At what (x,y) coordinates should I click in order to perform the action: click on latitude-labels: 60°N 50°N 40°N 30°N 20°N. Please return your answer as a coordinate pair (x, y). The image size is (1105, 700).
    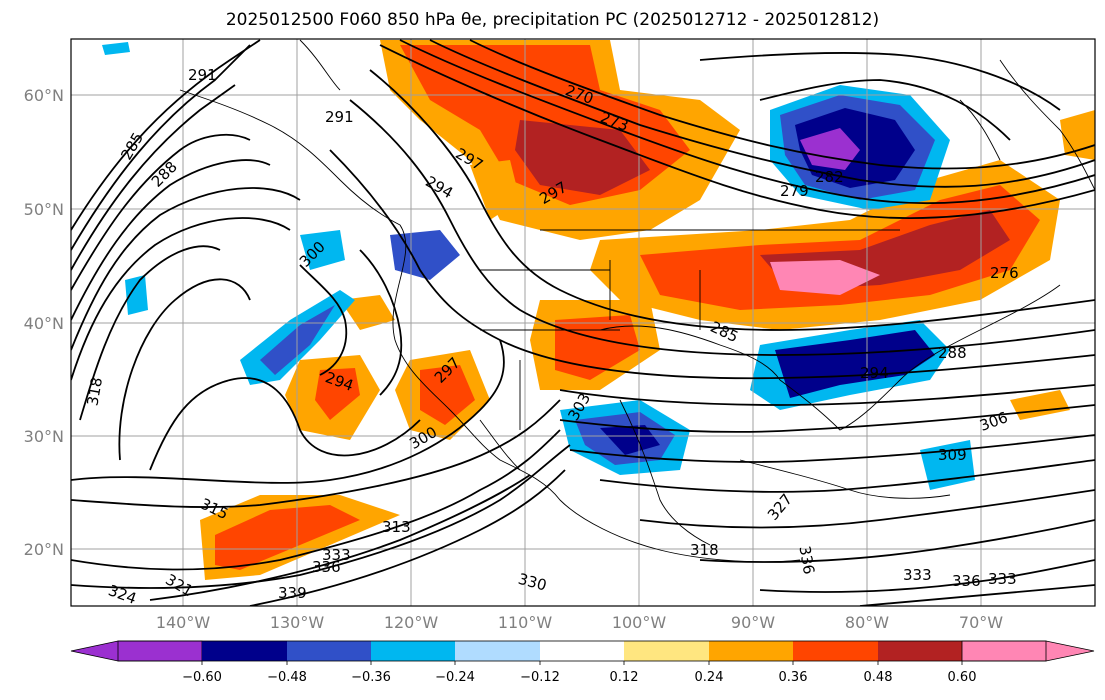
    Looking at the image, I should click on (44, 322).